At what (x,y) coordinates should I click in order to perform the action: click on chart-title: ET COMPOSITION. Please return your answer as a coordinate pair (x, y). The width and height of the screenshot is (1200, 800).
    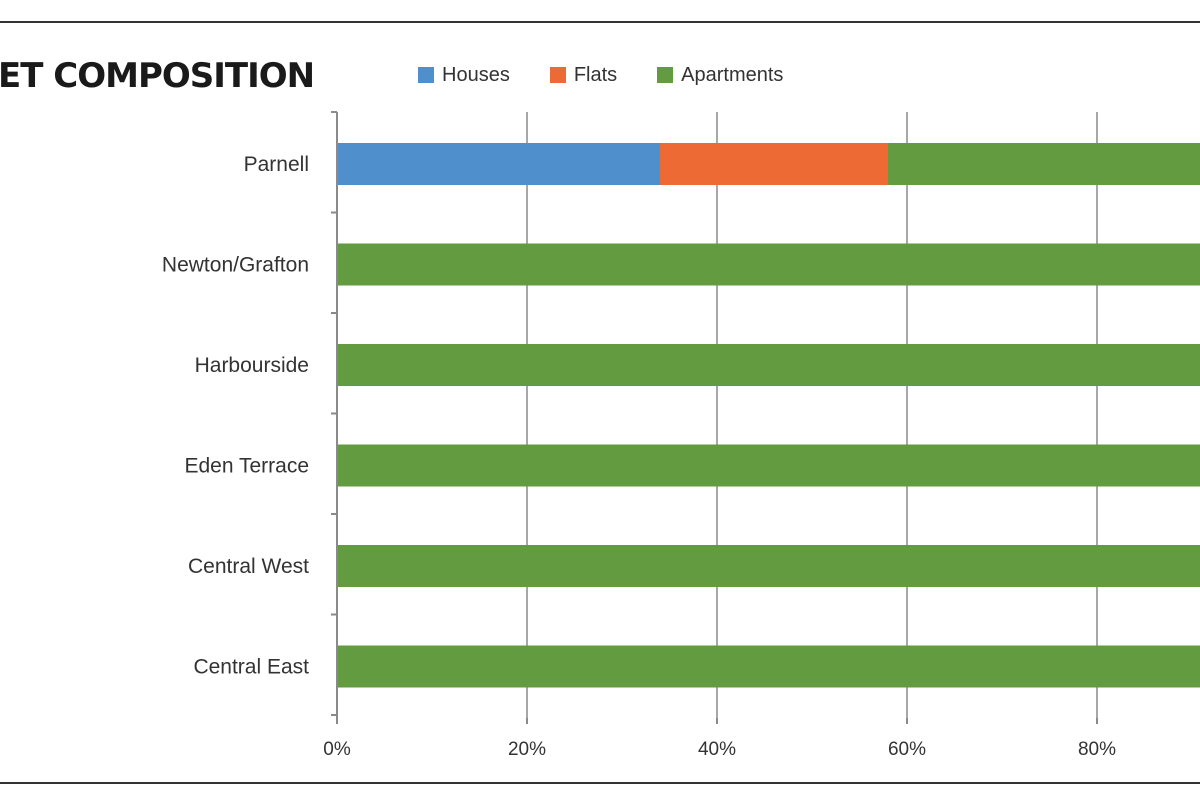
    Looking at the image, I should click on (157, 76).